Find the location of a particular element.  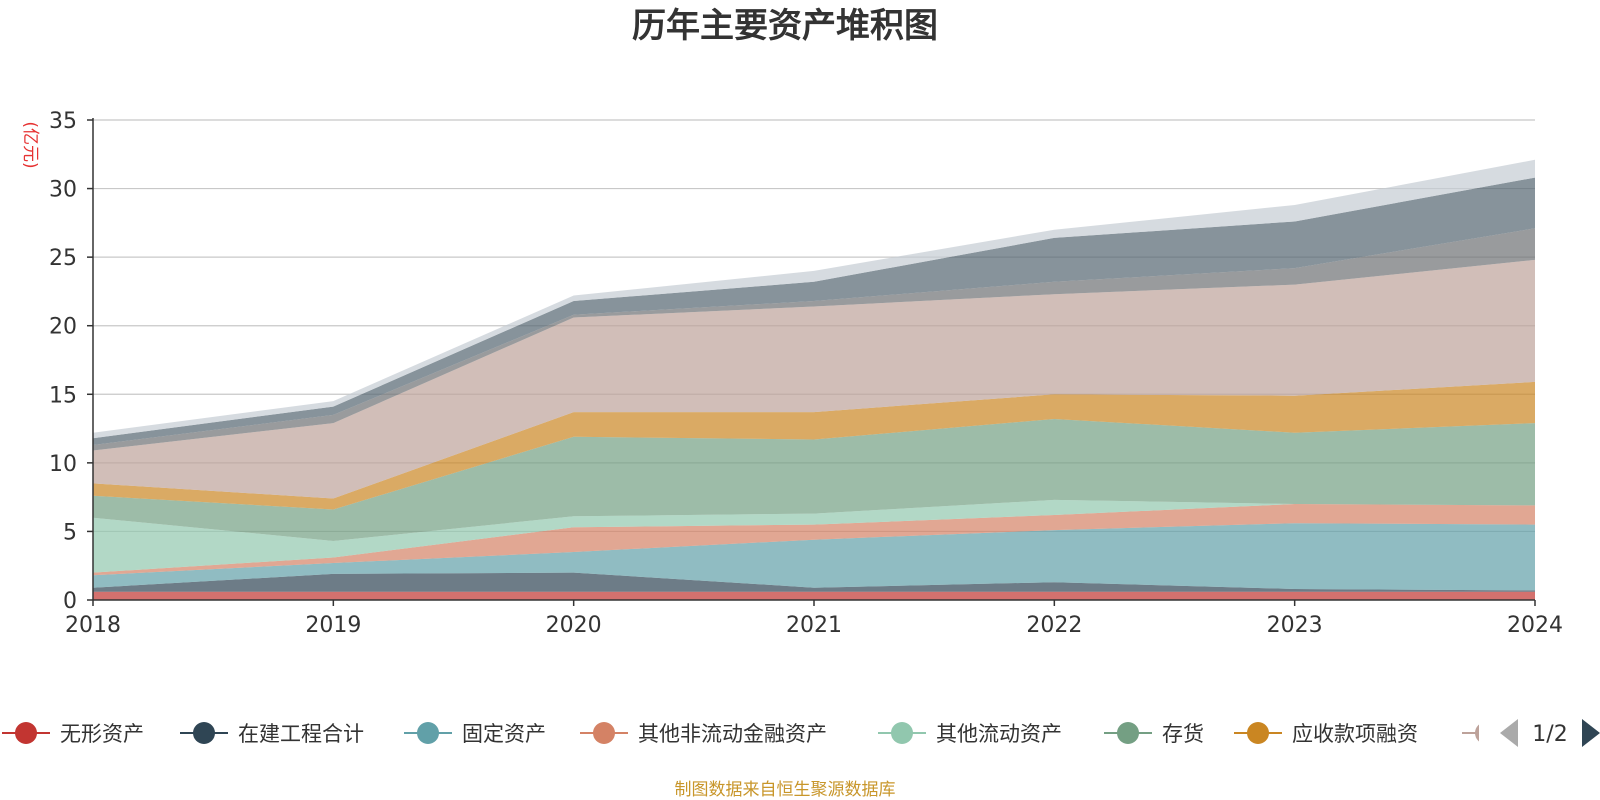

triangle-right-icon is located at coordinates (1591, 733).